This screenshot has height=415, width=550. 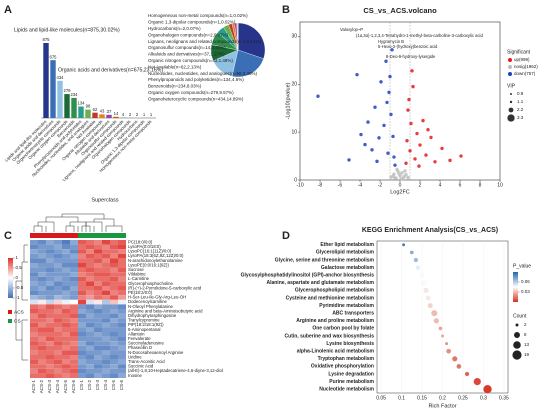 I want to click on y-tick-label: 0, so click(x=295, y=180).